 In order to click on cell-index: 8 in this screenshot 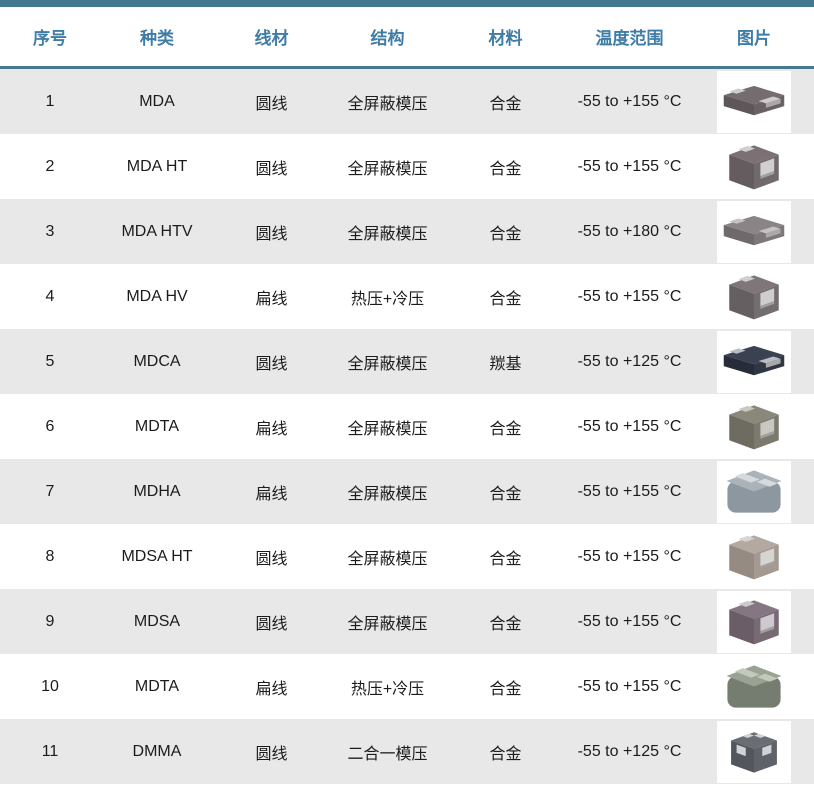, I will do `click(50, 556)`.